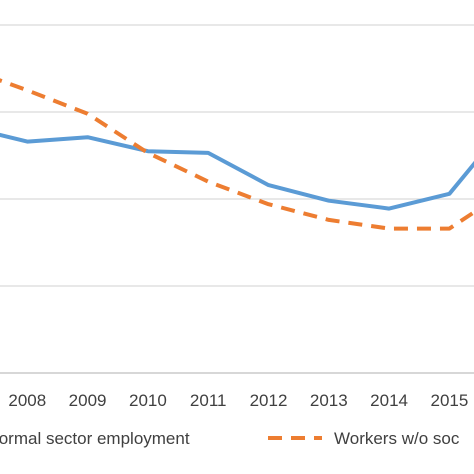 The height and width of the screenshot is (474, 474). What do you see at coordinates (230, 438) in the screenshot?
I see `legend: formal sector employment Workers w/o soc` at bounding box center [230, 438].